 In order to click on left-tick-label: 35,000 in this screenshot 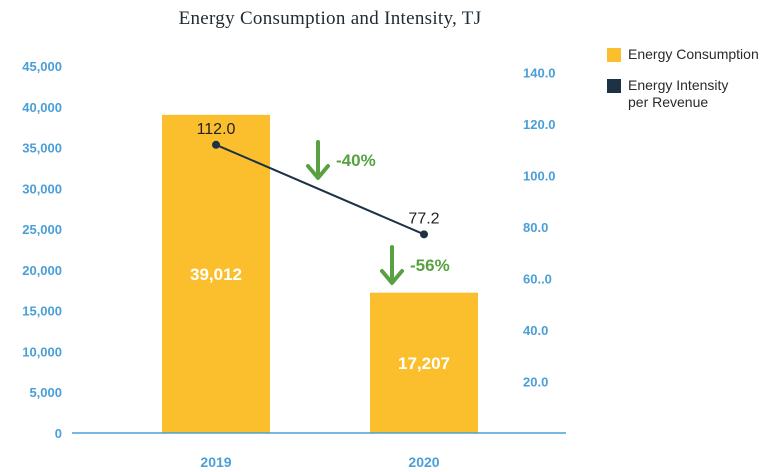, I will do `click(42, 148)`.